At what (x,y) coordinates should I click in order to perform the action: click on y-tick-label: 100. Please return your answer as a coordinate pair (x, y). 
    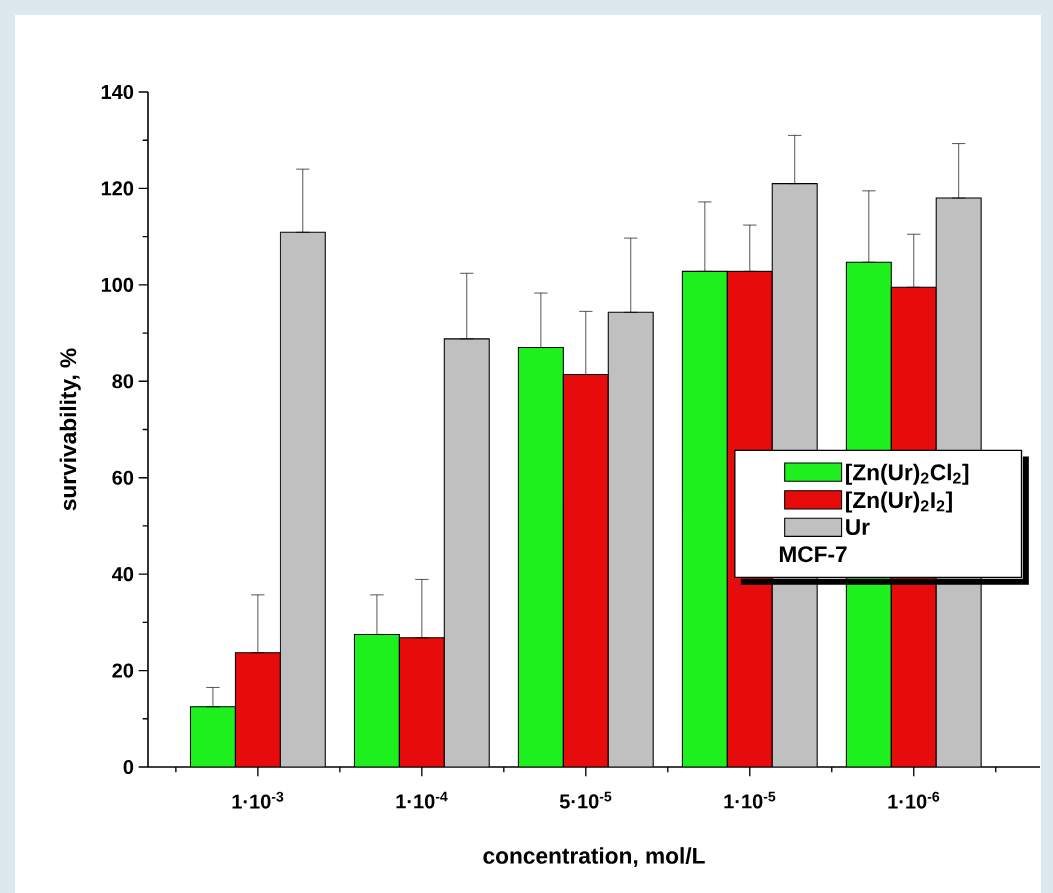
    Looking at the image, I should click on (117, 284).